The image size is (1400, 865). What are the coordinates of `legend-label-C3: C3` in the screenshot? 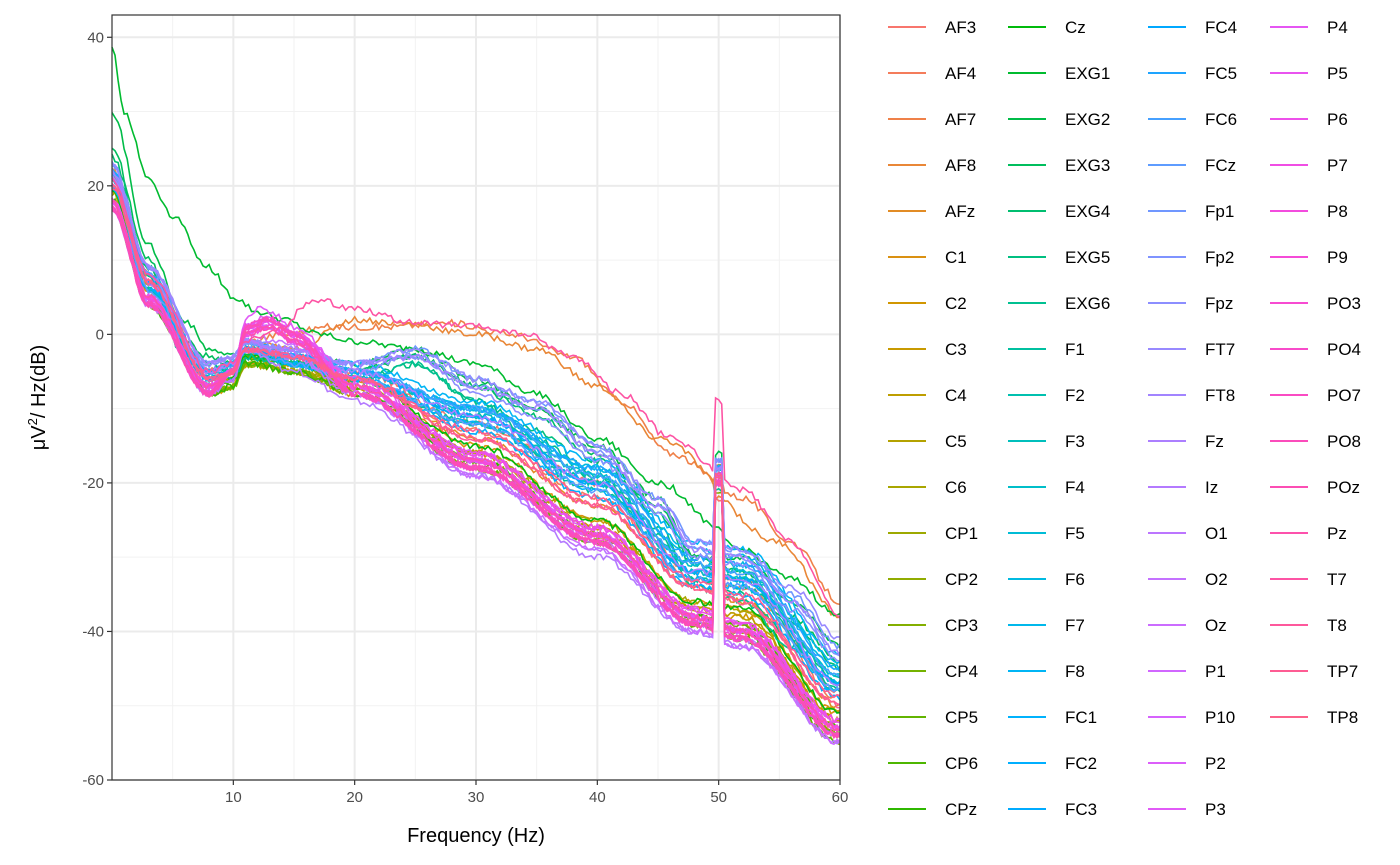 It's located at (956, 349).